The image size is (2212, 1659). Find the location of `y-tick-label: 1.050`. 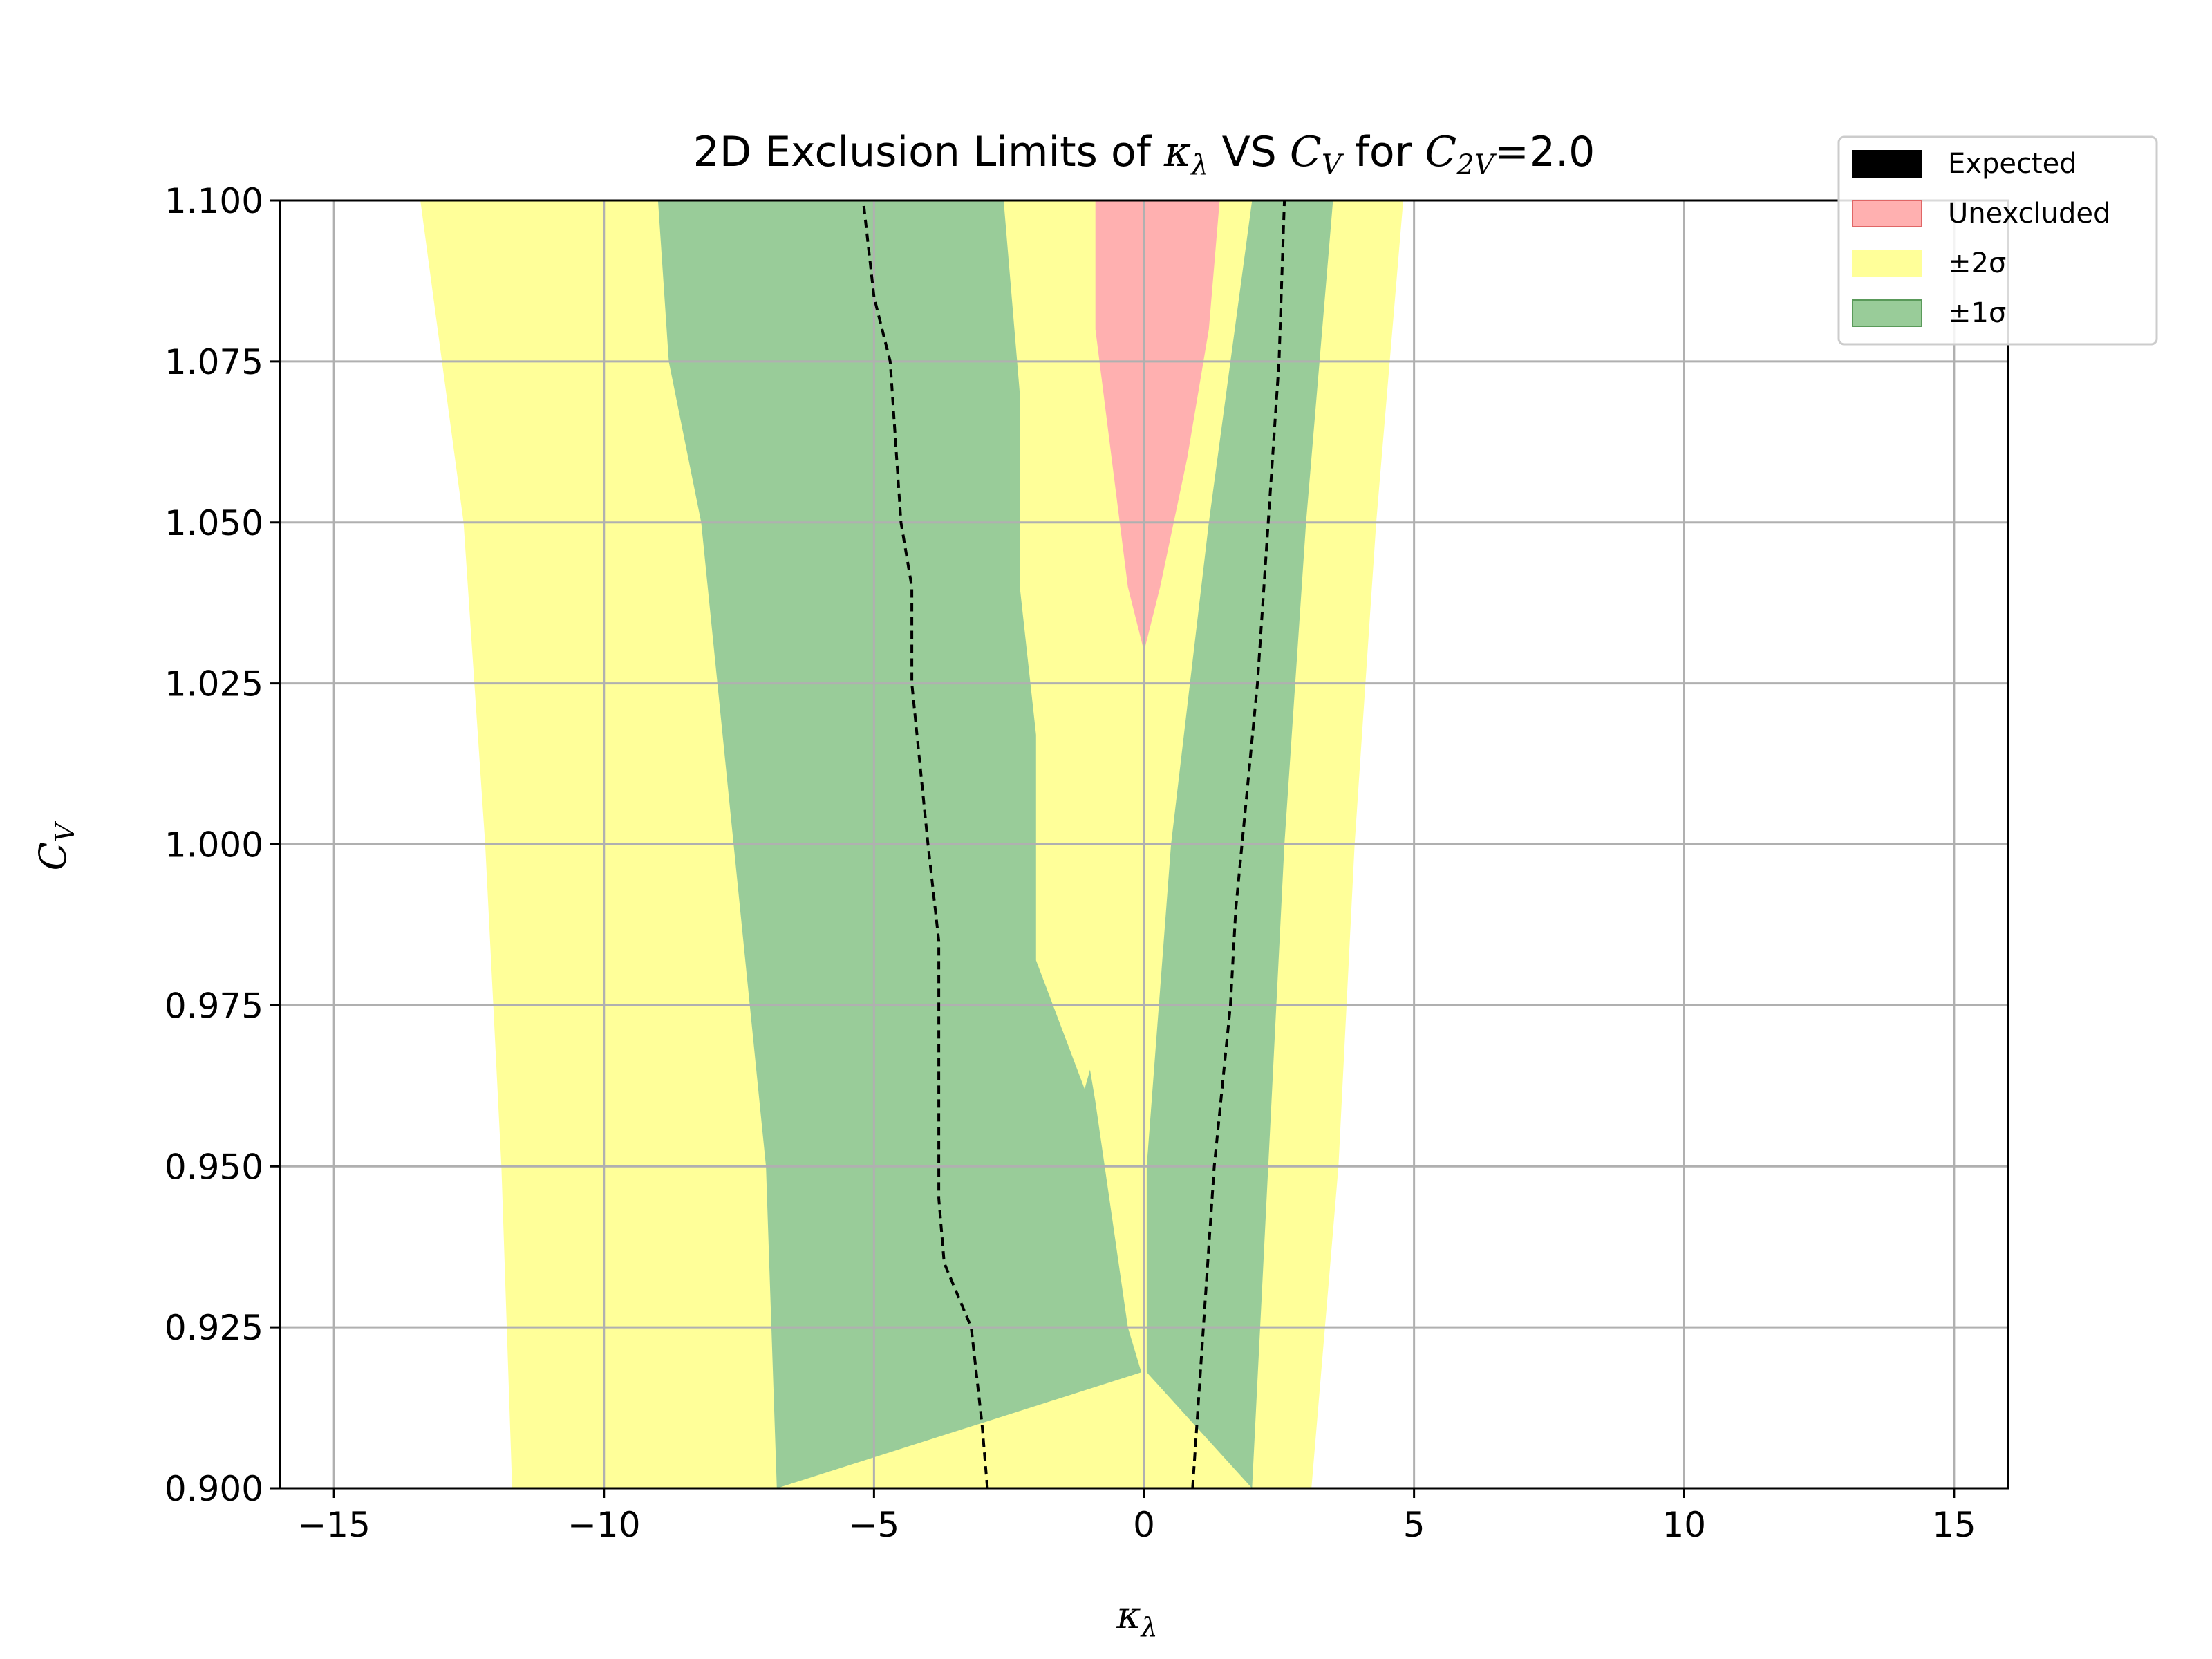

y-tick-label: 1.050 is located at coordinates (214, 523).